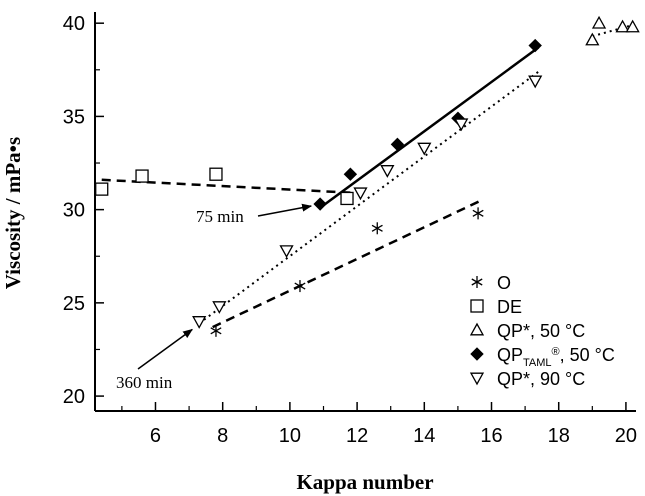  Describe the element at coordinates (504, 283) in the screenshot. I see `legend-label: O` at that location.